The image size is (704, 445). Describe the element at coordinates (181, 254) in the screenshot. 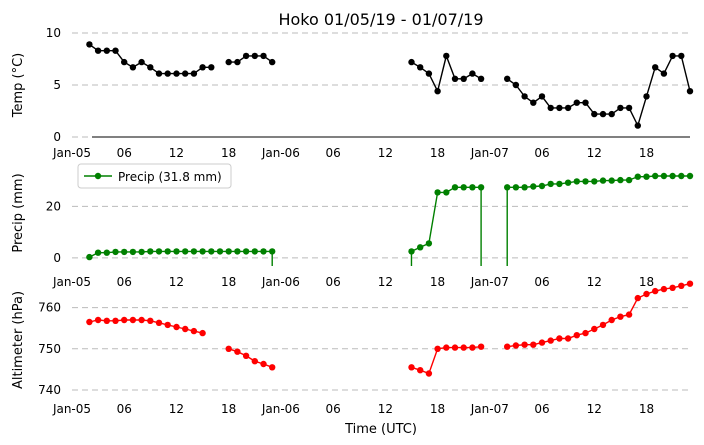

I see `precip-series-line` at that location.